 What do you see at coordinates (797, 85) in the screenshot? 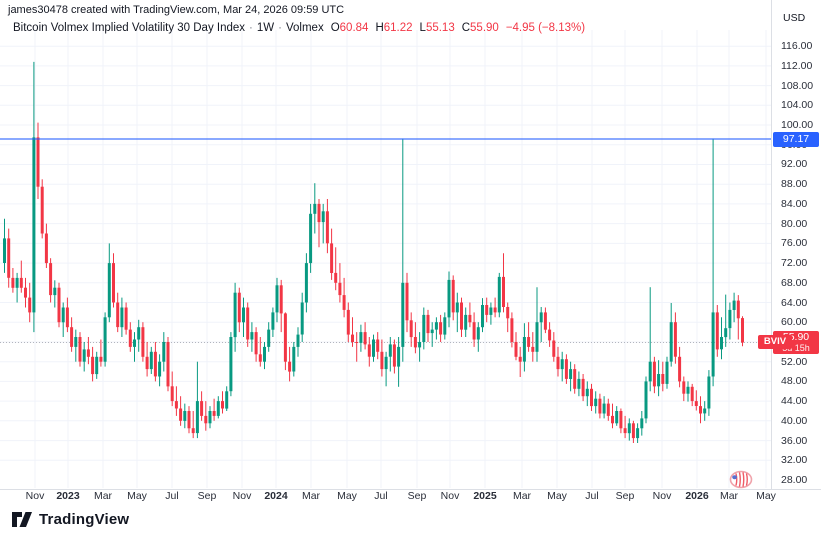
I see `price-tick-label: 108.00` at bounding box center [797, 85].